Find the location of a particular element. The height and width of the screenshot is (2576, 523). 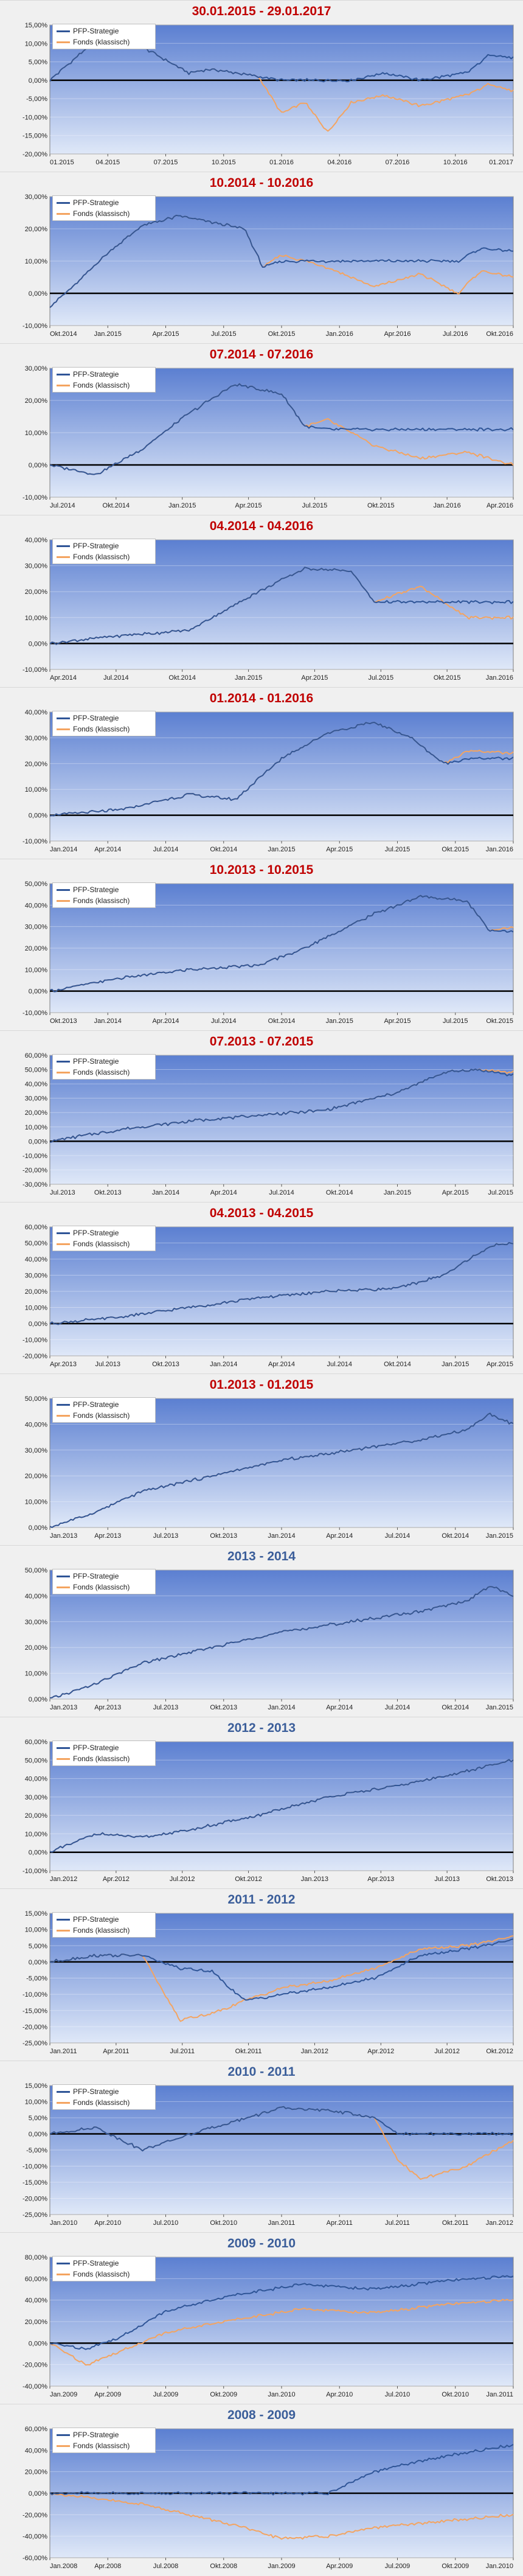

x-tick-label: Jul.2010 is located at coordinates (166, 2223).